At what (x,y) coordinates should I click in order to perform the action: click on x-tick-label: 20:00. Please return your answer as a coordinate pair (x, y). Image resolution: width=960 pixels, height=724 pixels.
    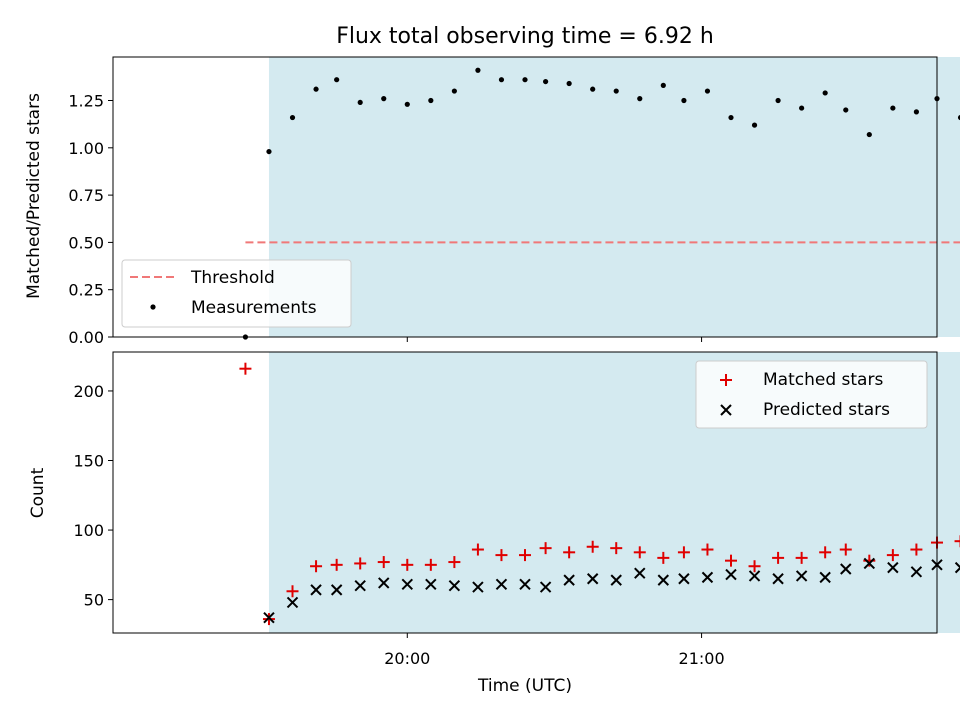
    Looking at the image, I should click on (407, 658).